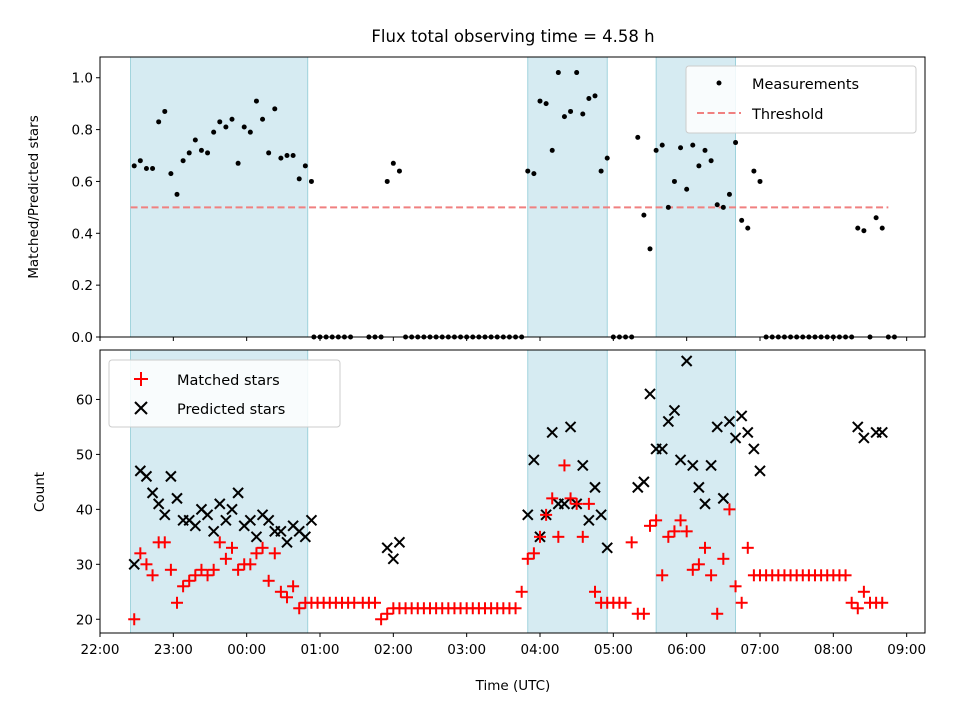 Image resolution: width=960 pixels, height=720 pixels. I want to click on top-legend: Measurements Threshold, so click(801, 99).